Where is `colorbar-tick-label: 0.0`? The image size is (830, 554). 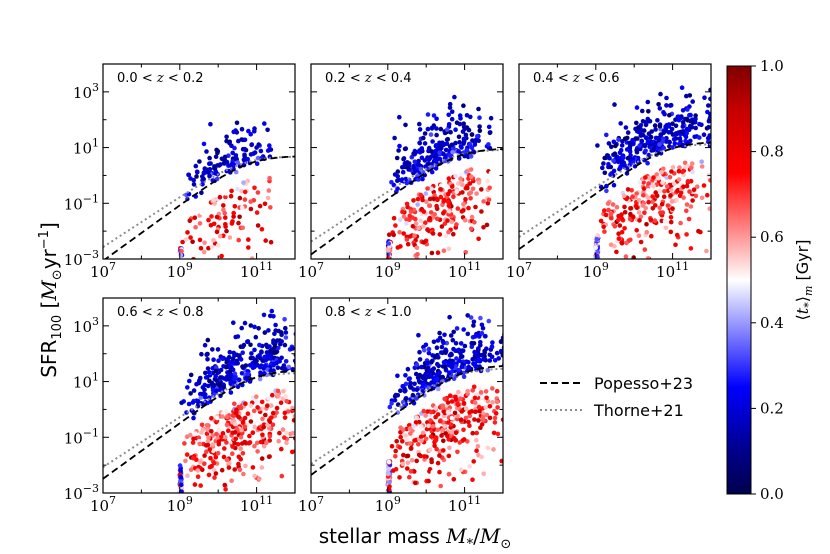 colorbar-tick-label: 0.0 is located at coordinates (772, 494).